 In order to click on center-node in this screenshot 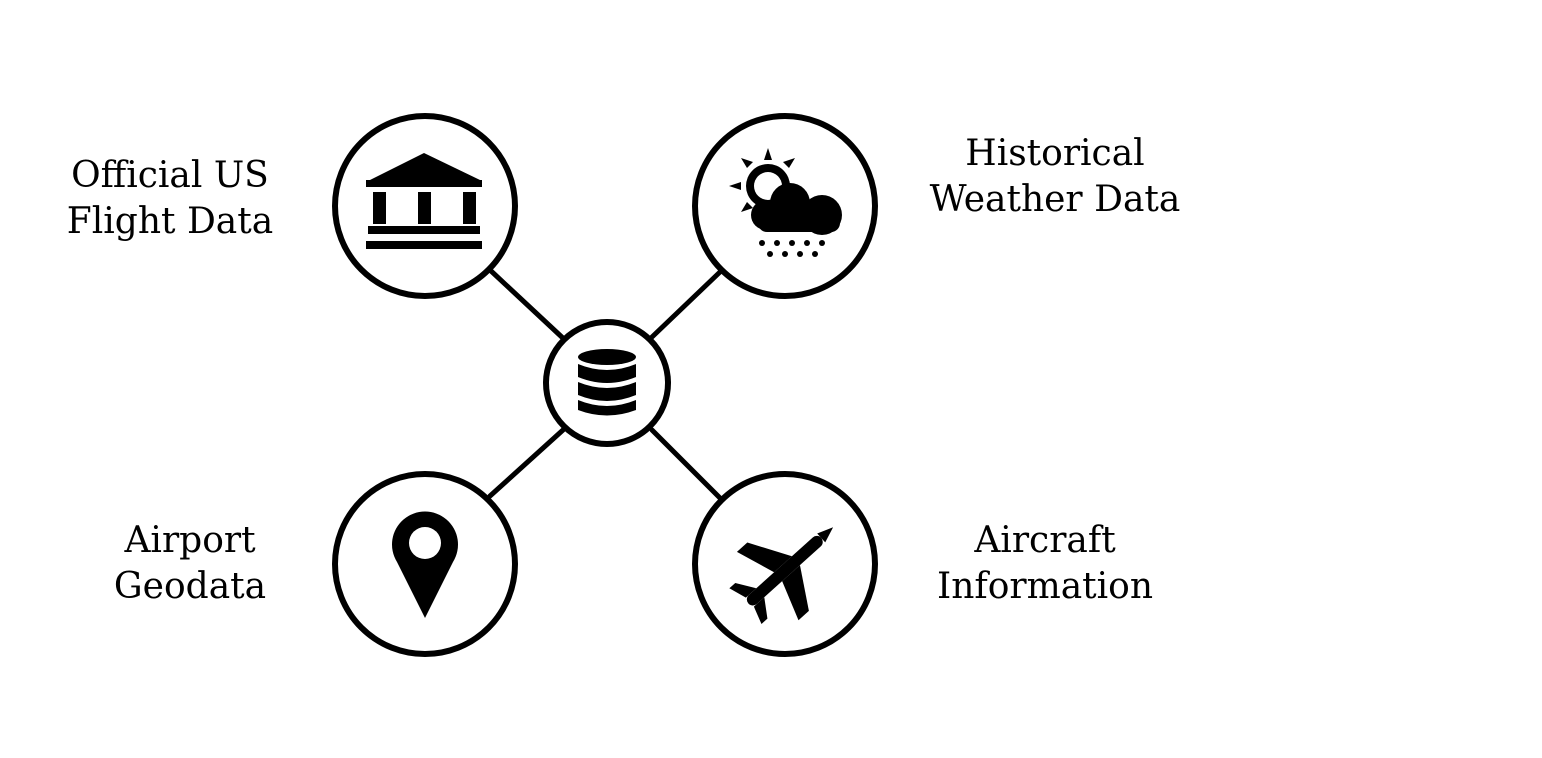, I will do `click(607, 383)`.